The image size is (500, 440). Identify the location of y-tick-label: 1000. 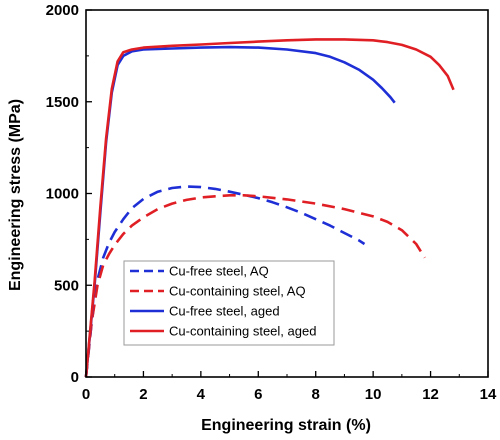
(62, 194).